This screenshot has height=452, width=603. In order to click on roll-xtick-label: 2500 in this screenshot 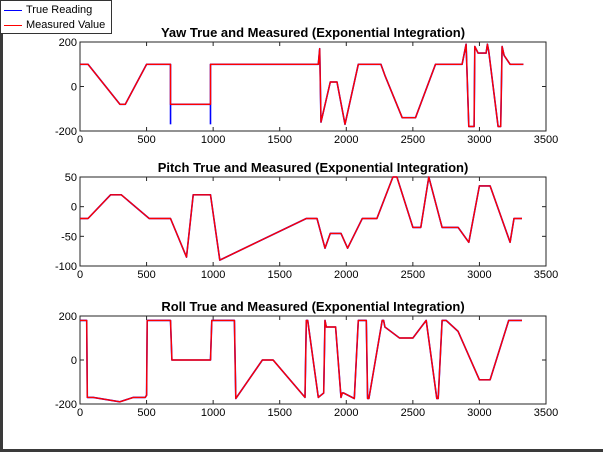, I will do `click(413, 413)`.